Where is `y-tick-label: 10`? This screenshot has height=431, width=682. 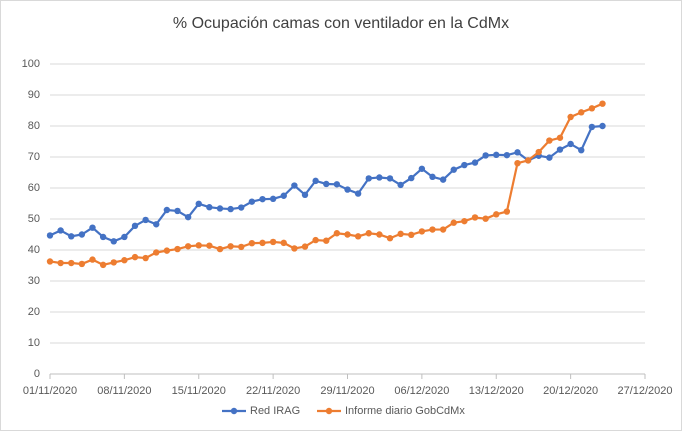 y-tick-label: 10 is located at coordinates (34, 343).